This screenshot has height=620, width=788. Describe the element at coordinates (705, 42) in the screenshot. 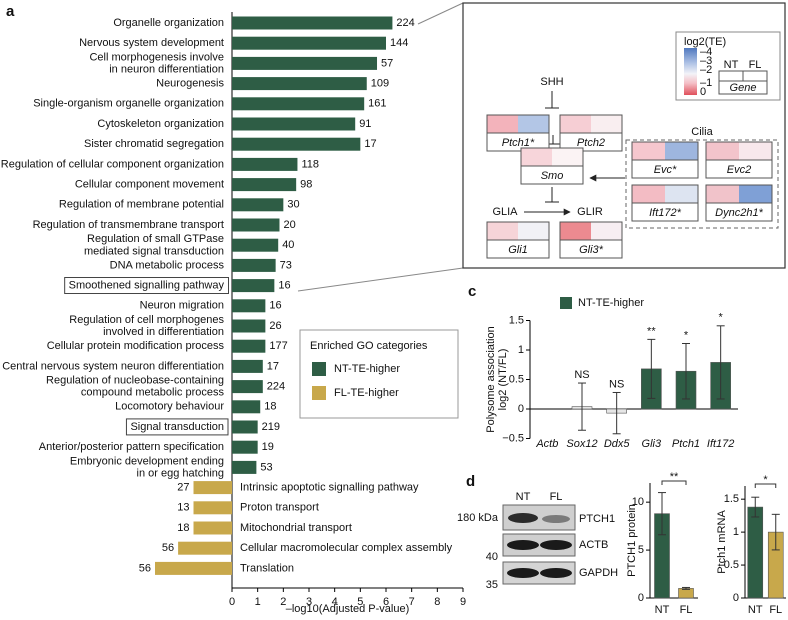

I see `heat-legend-title: log2(TE)` at that location.